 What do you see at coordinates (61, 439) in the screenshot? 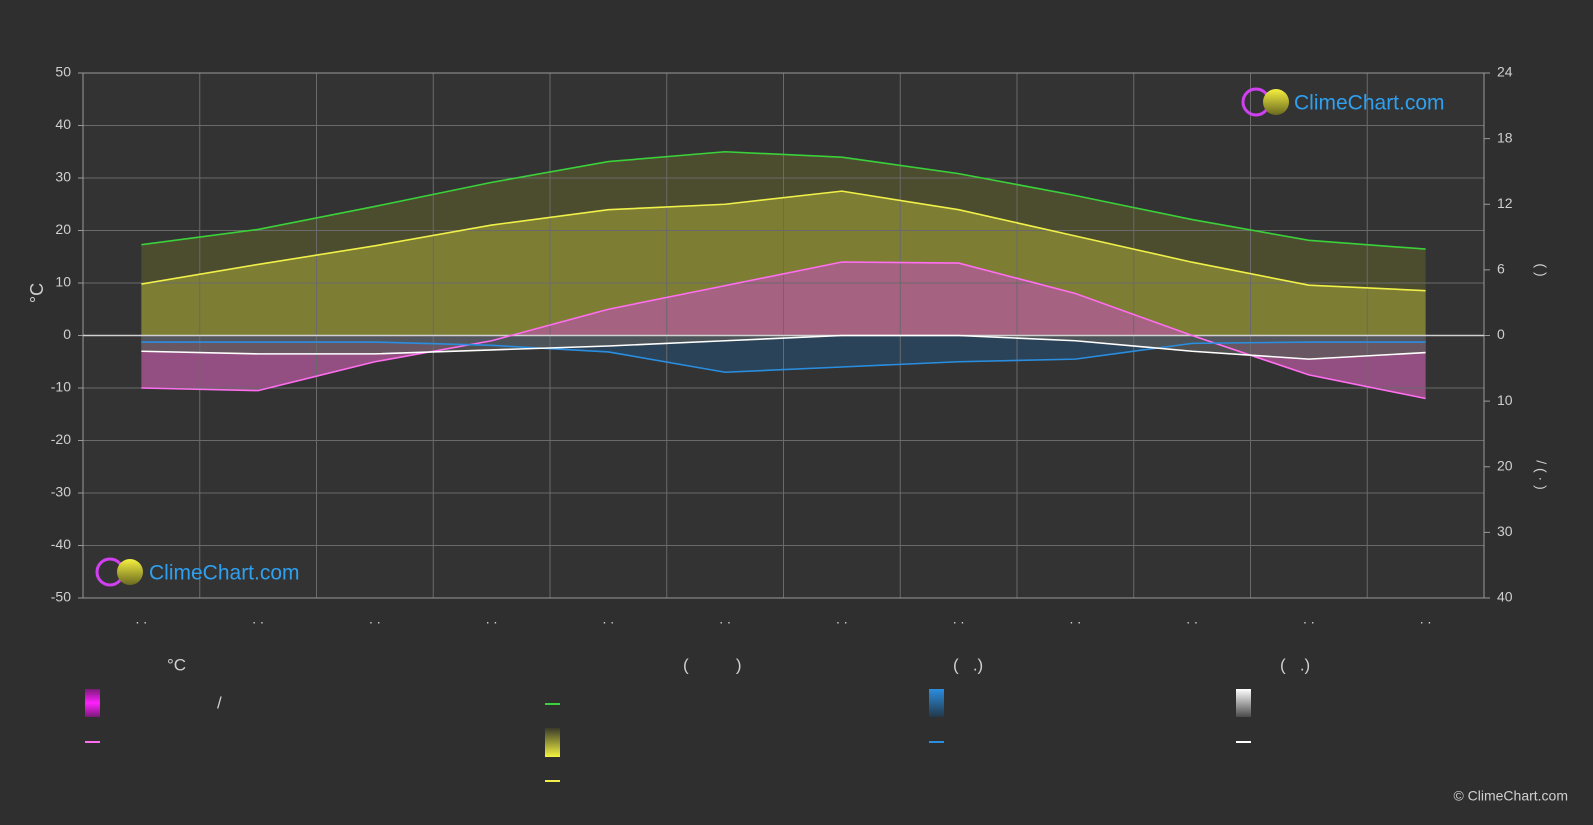
I see `y-tick-label: -20` at bounding box center [61, 439].